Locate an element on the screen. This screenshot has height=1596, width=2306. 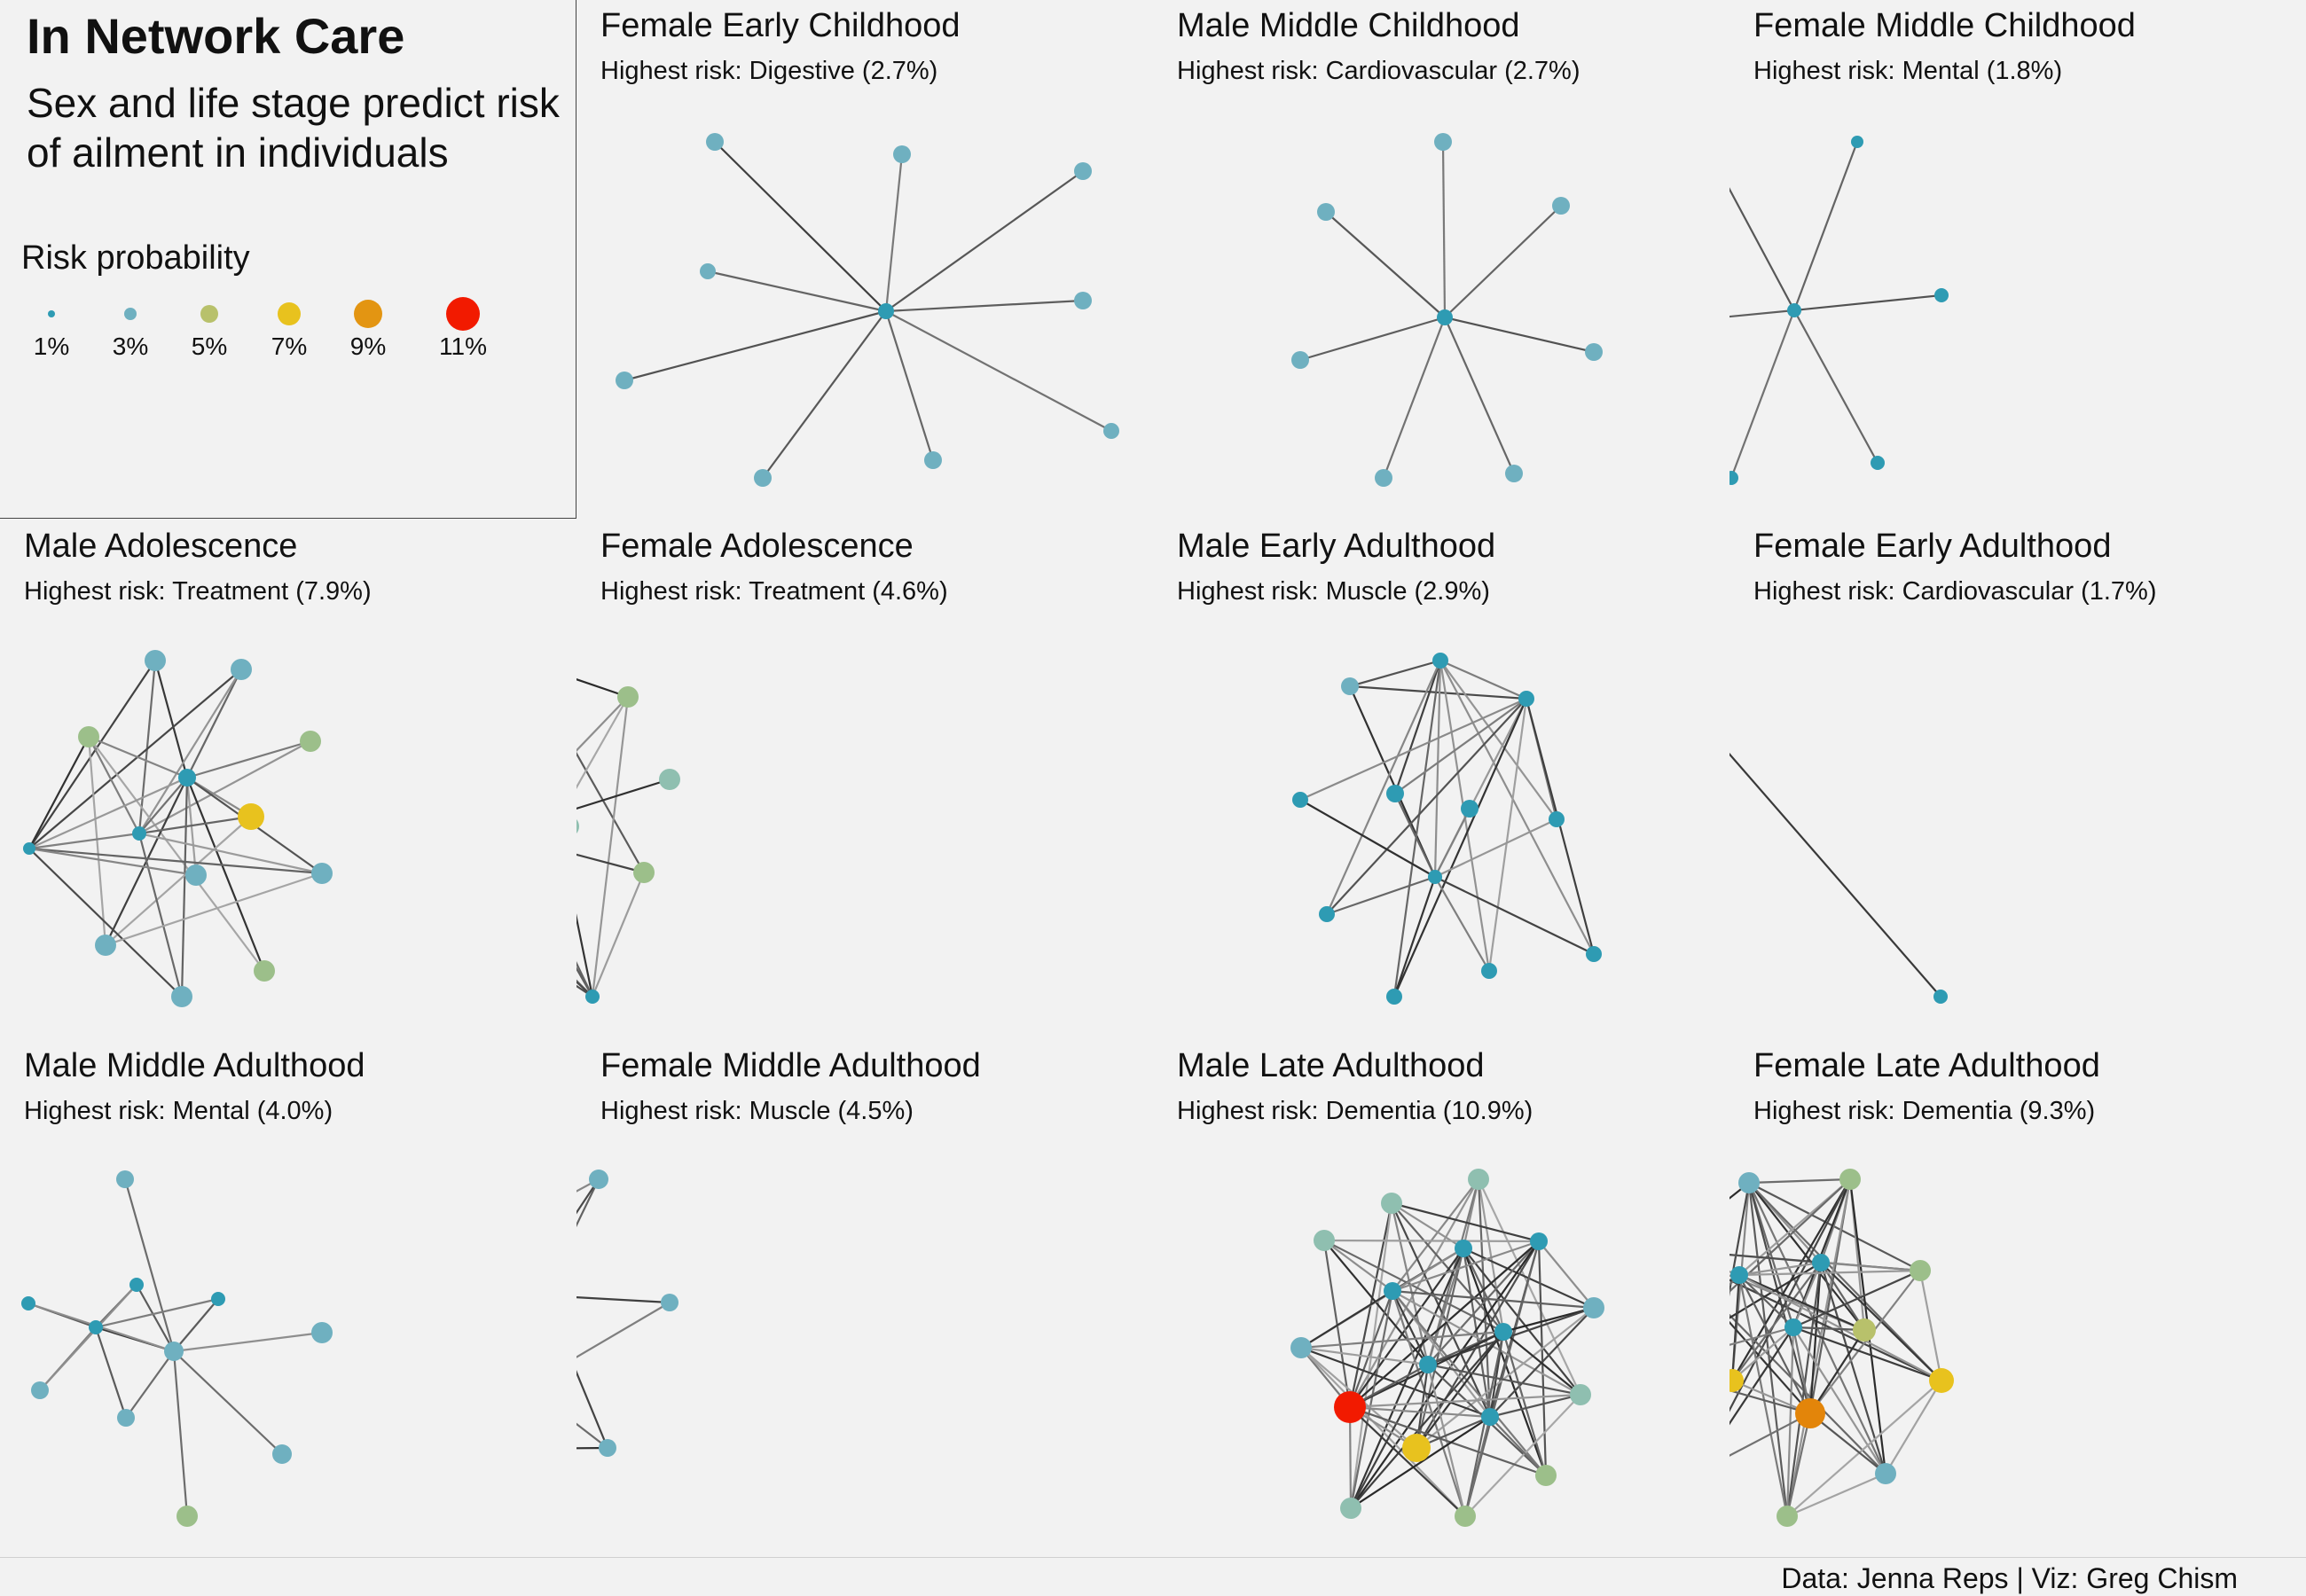
legend-title: Risk probability is located at coordinates (135, 258).